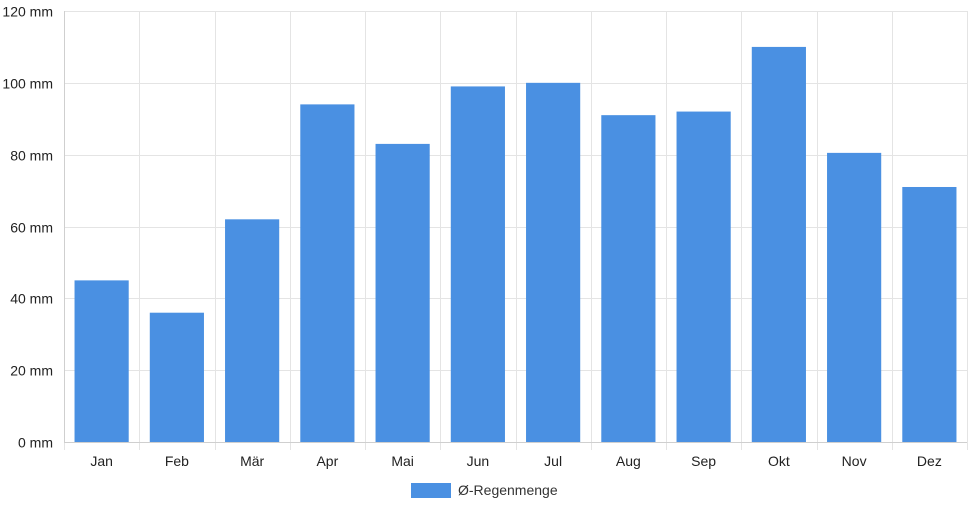  What do you see at coordinates (477, 264) in the screenshot?
I see `bar-jun` at bounding box center [477, 264].